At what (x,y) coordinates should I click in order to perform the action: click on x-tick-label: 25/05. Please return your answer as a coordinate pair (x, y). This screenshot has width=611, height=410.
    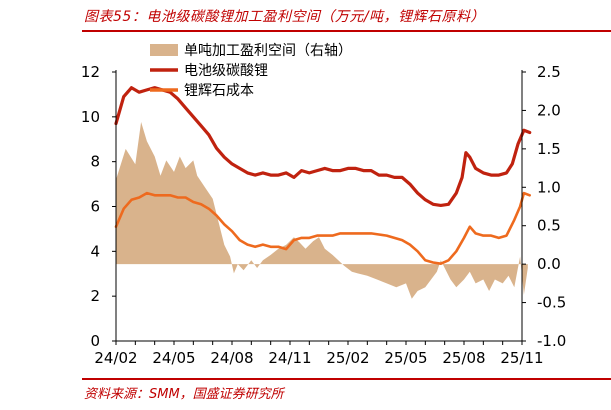
    Looking at the image, I should click on (405, 358).